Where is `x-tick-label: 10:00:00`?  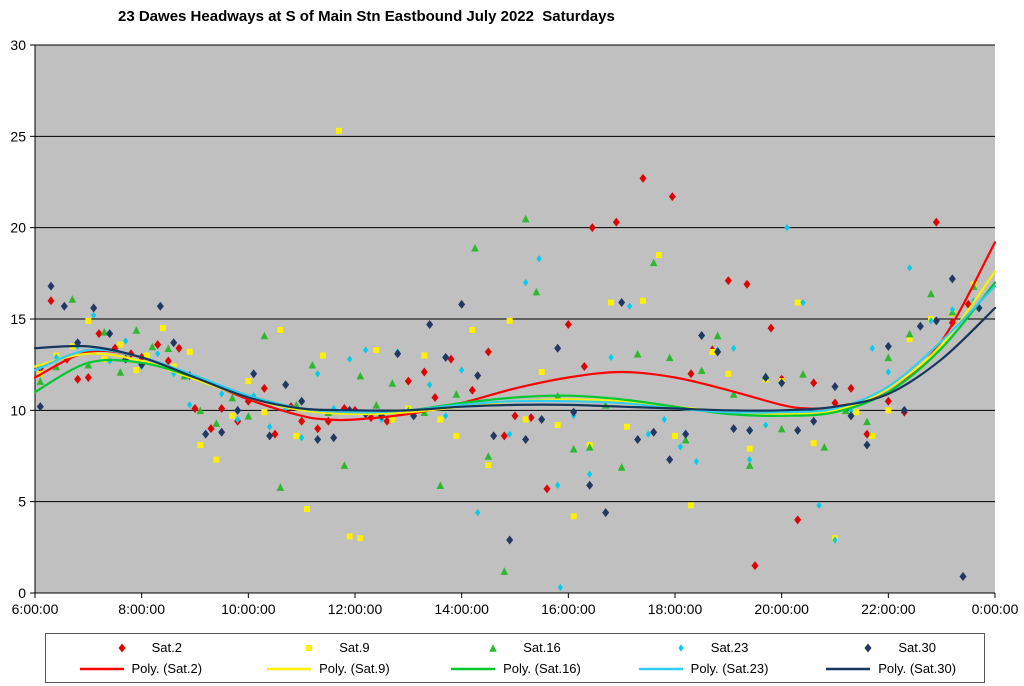 x-tick-label: 10:00:00 is located at coordinates (248, 609).